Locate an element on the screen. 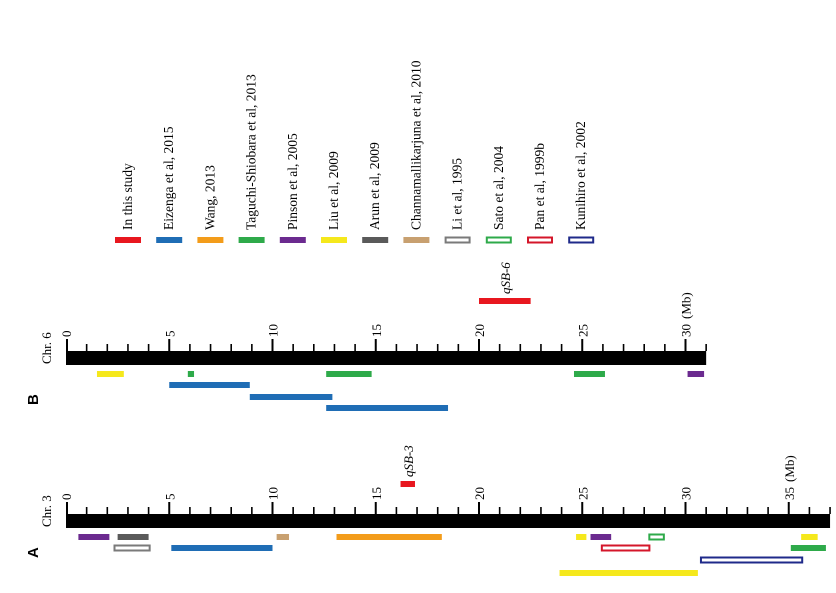 Image resolution: width=836 pixels, height=593 pixels. legend-item: Kunihiro et al, 2002 is located at coordinates (581, 182).